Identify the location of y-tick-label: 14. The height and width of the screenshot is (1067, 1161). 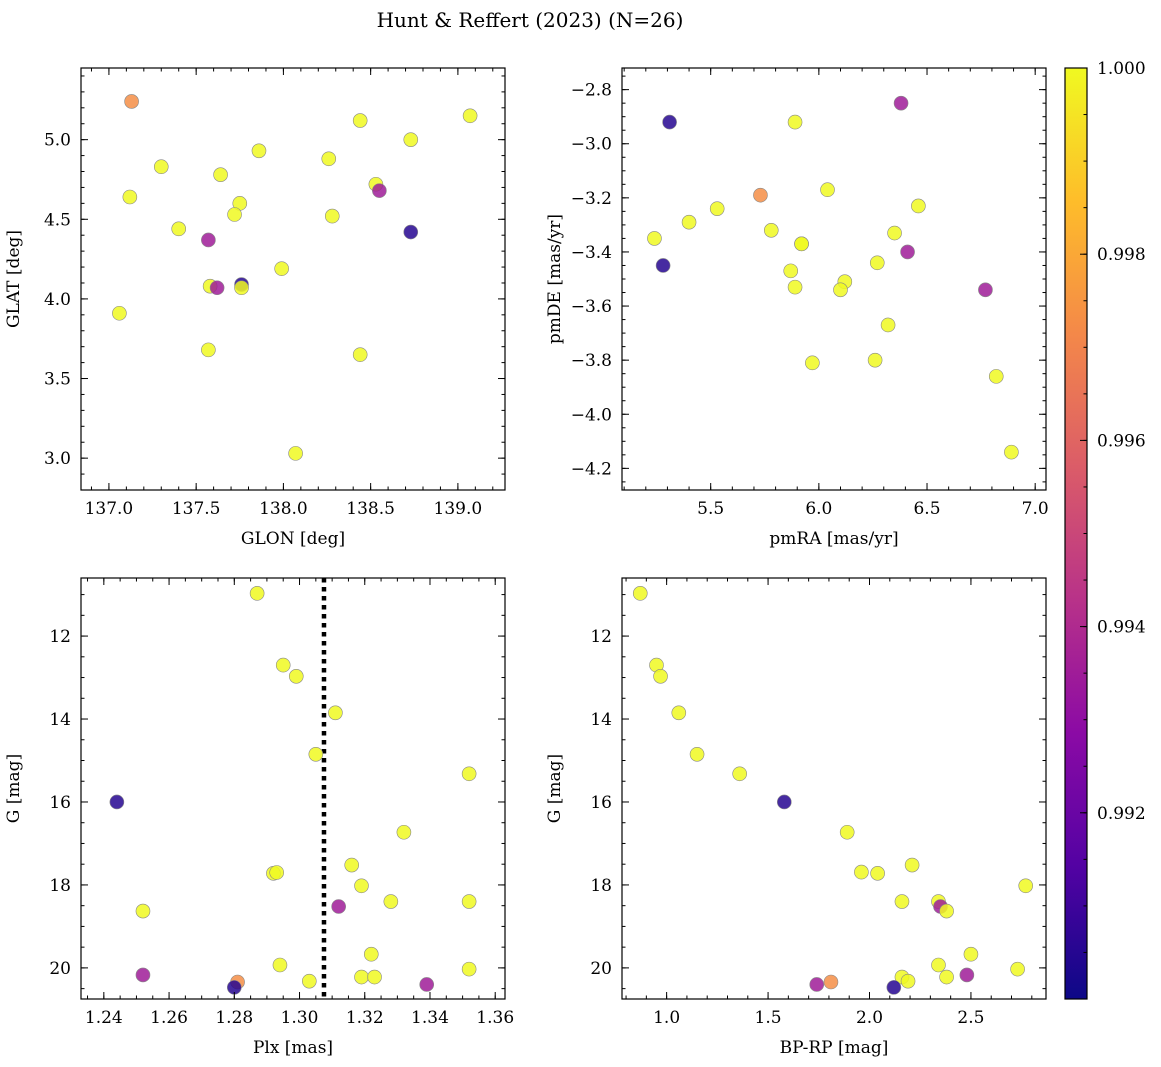
(60, 720).